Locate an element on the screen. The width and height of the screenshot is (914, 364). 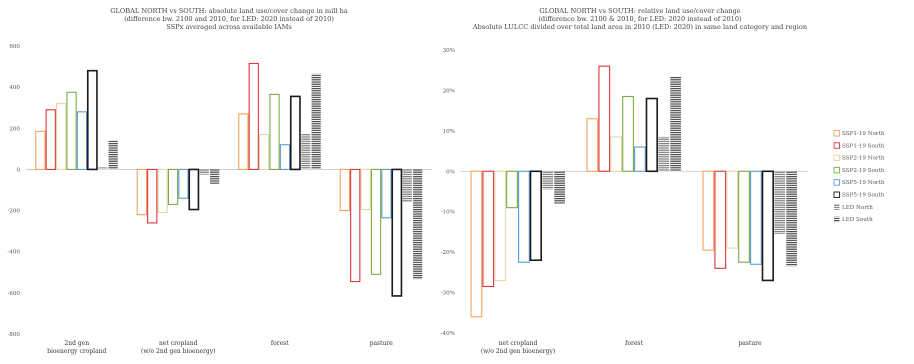
category-label: bioenergy cropland is located at coordinates (76, 351).